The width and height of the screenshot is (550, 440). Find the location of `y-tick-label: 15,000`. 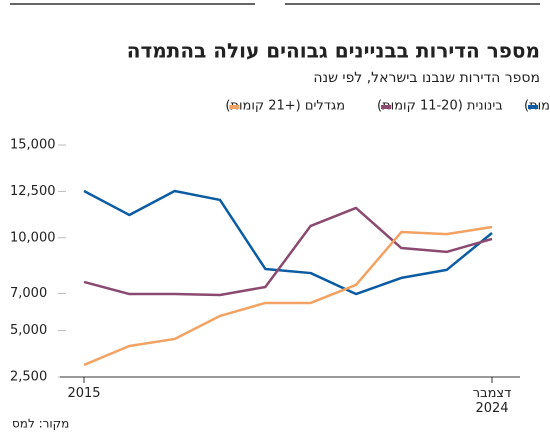

y-tick-label: 15,000 is located at coordinates (33, 145).